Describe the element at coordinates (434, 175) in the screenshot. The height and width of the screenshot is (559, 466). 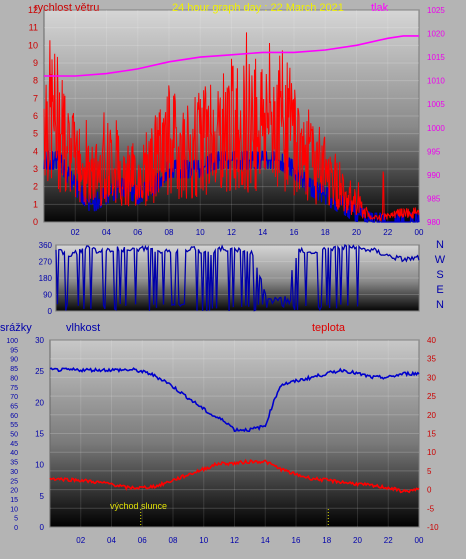
I see `pressure-tick-label: 990` at that location.